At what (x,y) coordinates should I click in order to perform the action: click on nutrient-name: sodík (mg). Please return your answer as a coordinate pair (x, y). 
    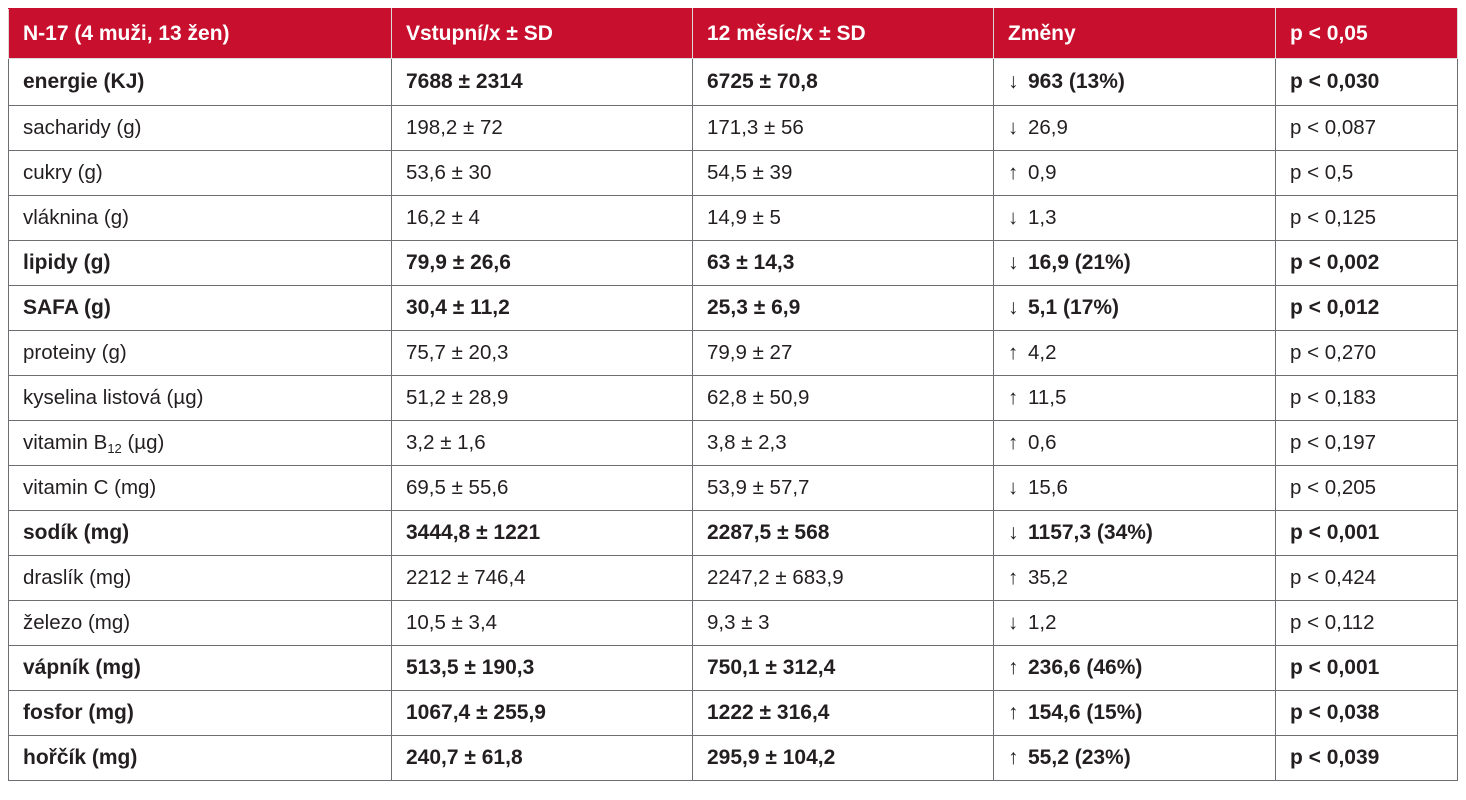
    Looking at the image, I should click on (76, 532).